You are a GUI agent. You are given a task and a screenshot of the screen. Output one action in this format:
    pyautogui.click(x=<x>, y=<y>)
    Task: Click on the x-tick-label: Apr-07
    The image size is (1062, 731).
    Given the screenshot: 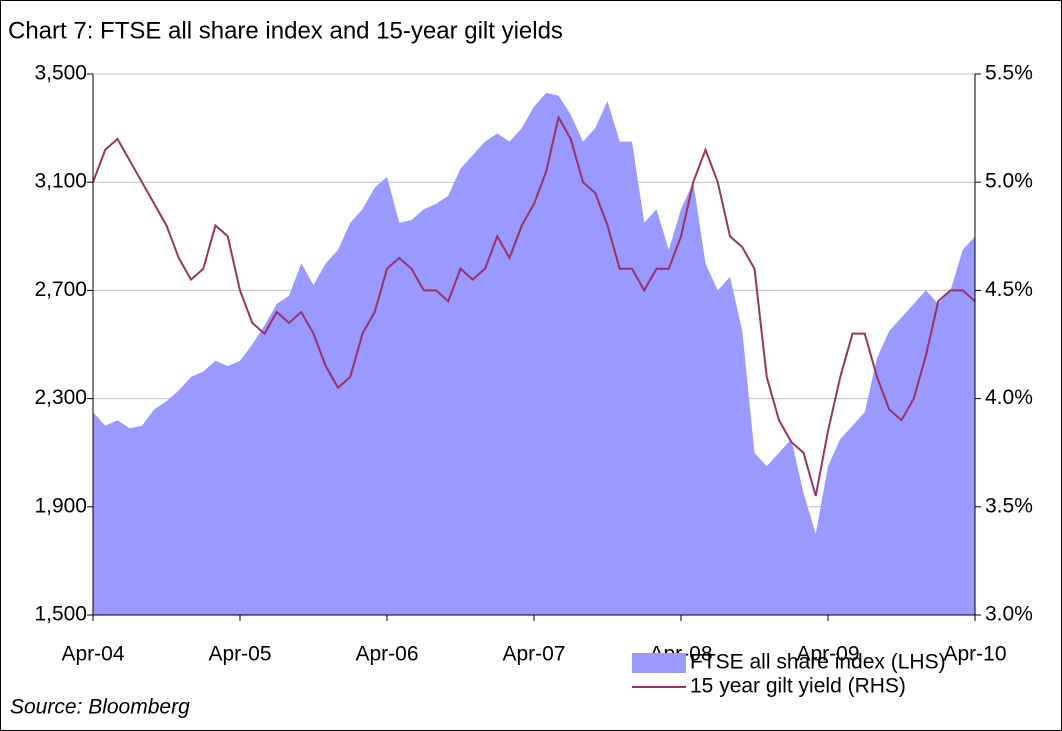 What is the action you would take?
    pyautogui.click(x=533, y=654)
    